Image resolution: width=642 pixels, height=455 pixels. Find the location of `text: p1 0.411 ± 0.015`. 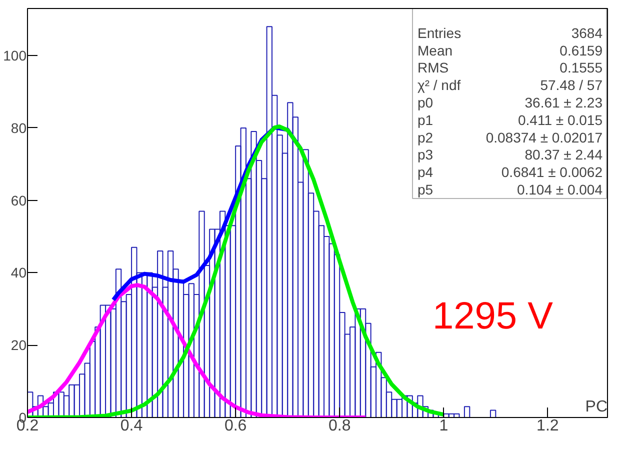

text: p1 0.411 ± 0.015 is located at coordinates (510, 120).